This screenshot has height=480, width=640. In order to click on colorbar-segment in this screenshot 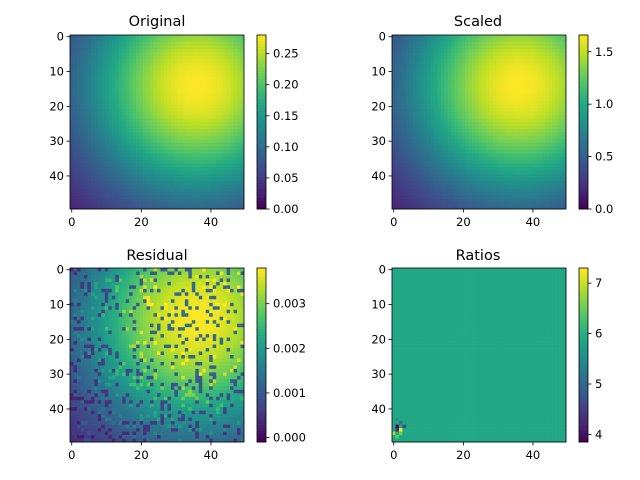, I will do `click(261, 202)`.